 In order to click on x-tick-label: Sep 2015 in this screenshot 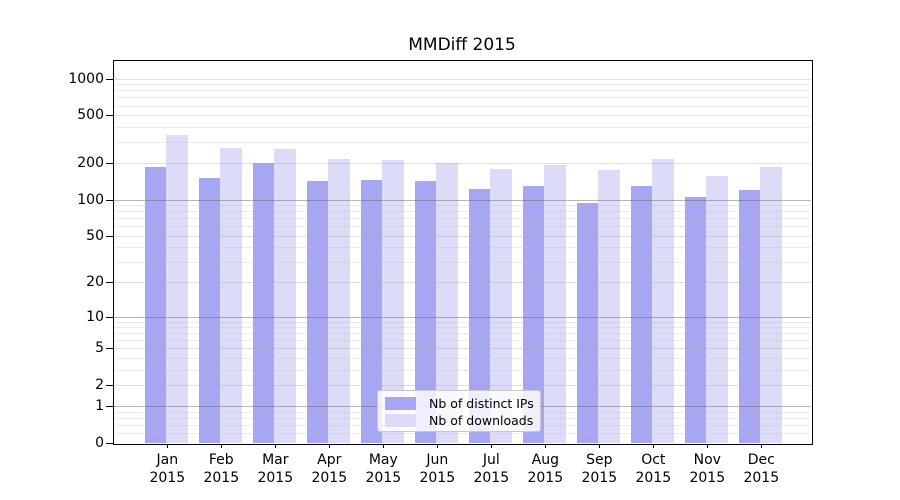, I will do `click(599, 469)`.